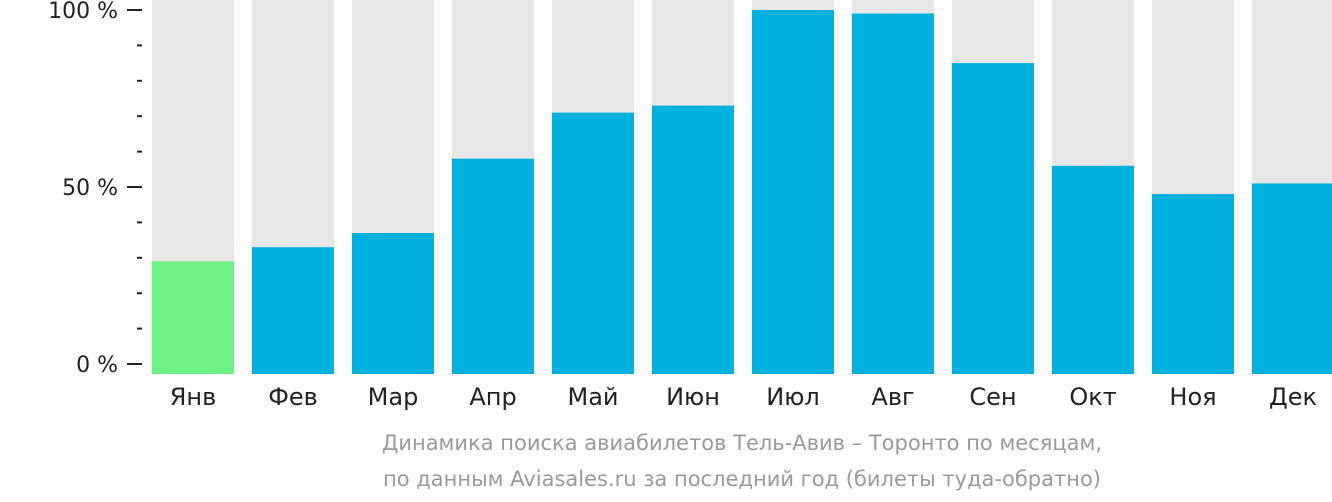 The height and width of the screenshot is (502, 1332). What do you see at coordinates (592, 397) in the screenshot?
I see `x-tick-label: Май` at bounding box center [592, 397].